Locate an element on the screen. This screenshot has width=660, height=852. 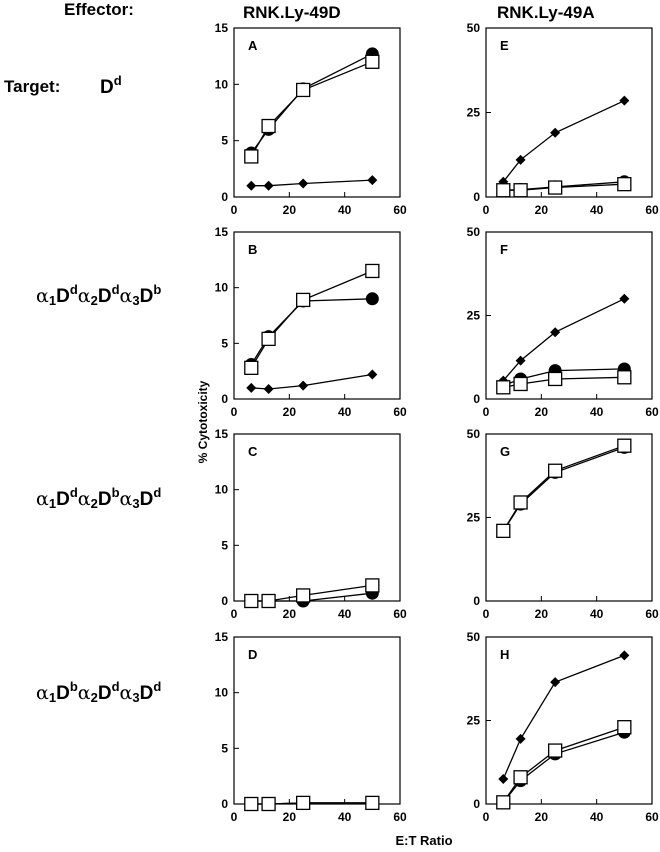
panel-label: E is located at coordinates (504, 45).